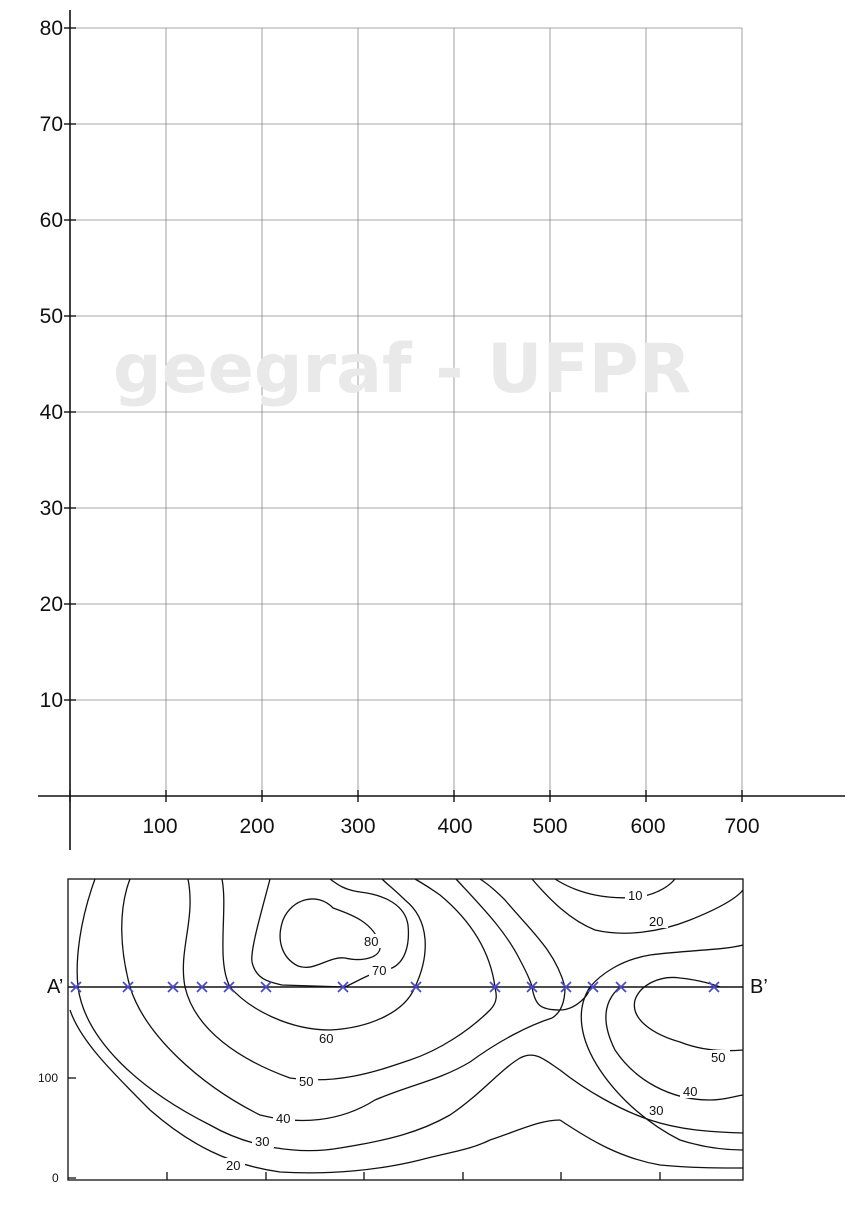 The image size is (861, 1211). What do you see at coordinates (51, 700) in the screenshot?
I see `y-tick-label: 10` at bounding box center [51, 700].